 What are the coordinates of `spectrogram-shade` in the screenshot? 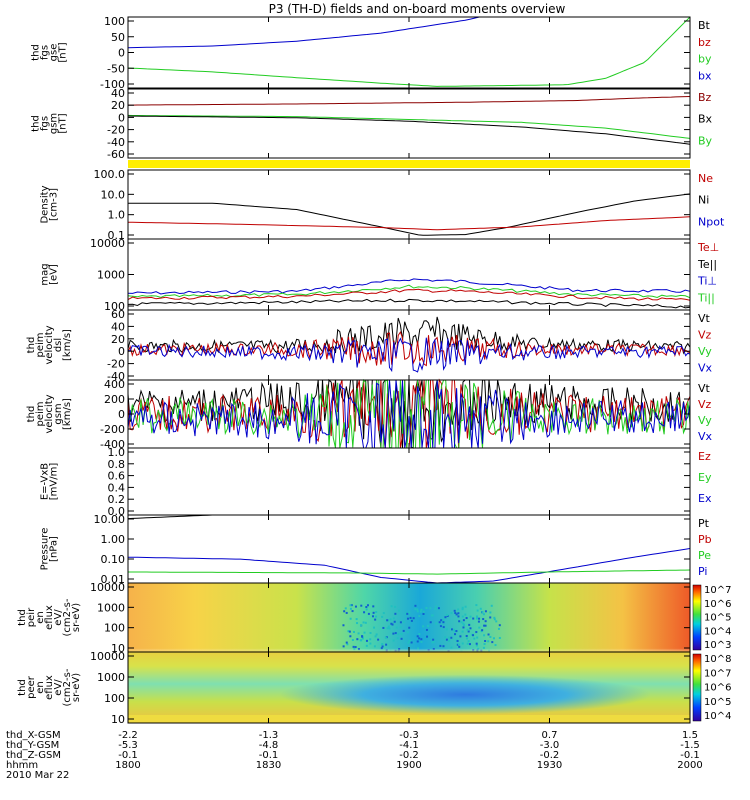 It's located at (409, 617).